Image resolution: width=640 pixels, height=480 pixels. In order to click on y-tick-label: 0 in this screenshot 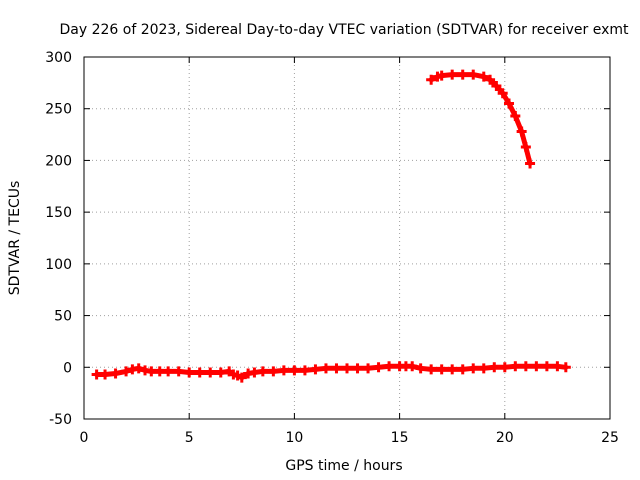, I will do `click(67, 368)`.